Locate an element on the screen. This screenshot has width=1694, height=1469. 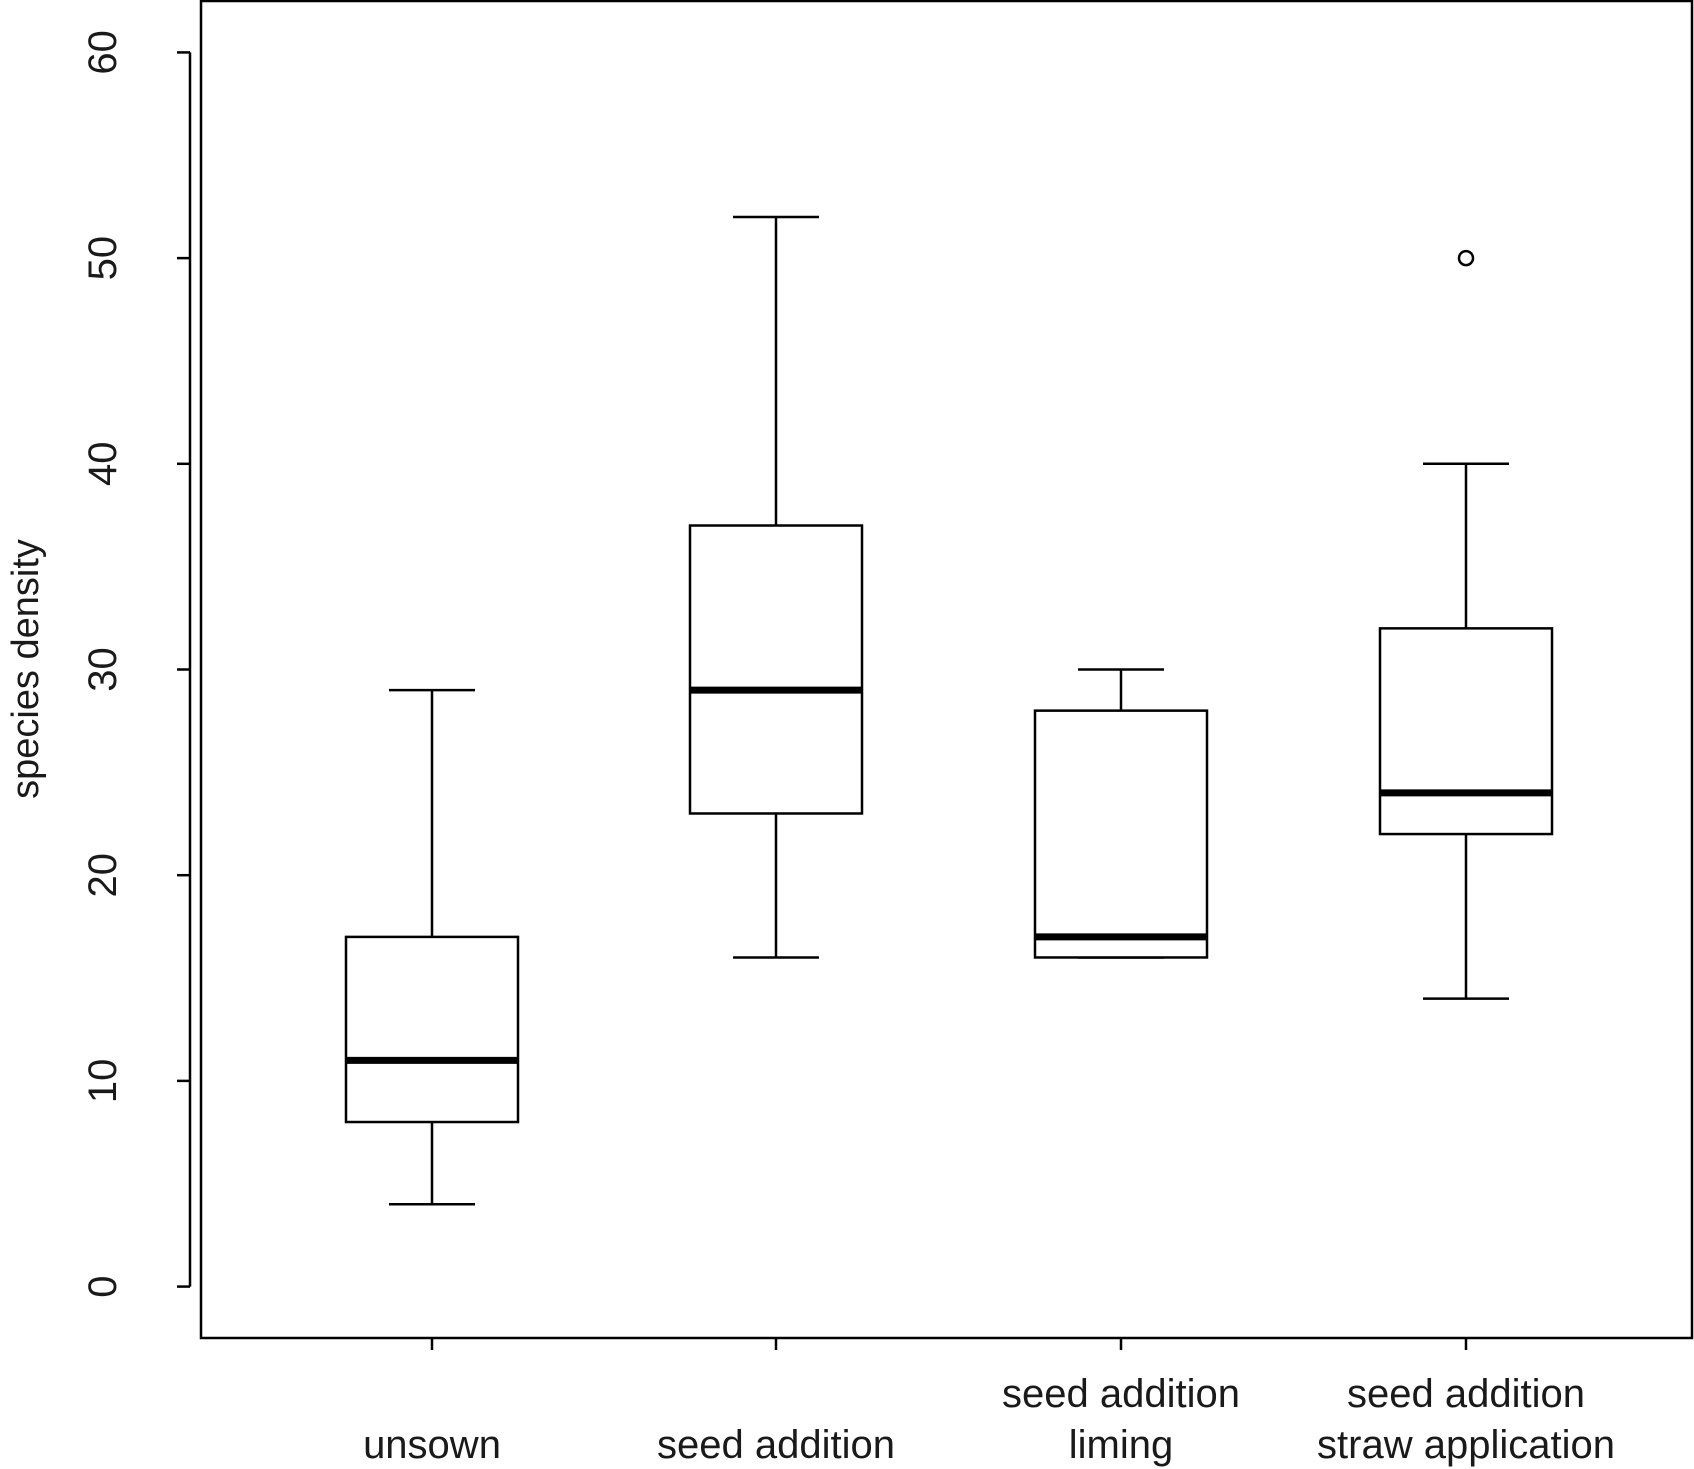
y-tick-label: 0 is located at coordinates (103, 1286).